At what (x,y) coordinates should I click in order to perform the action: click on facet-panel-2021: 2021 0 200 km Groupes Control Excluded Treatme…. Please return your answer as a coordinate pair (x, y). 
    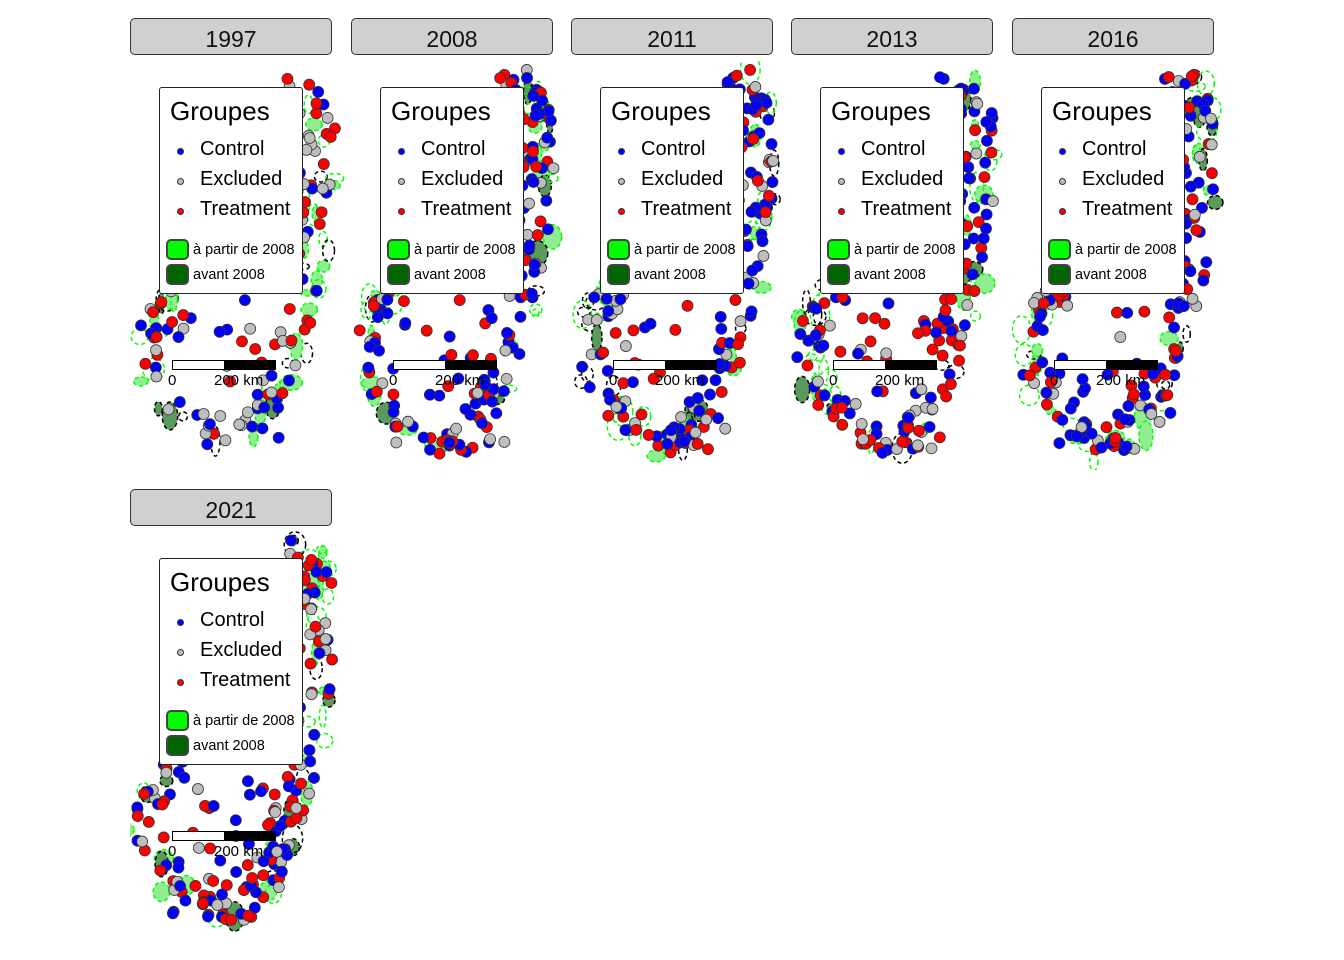
    Looking at the image, I should click on (241, 719).